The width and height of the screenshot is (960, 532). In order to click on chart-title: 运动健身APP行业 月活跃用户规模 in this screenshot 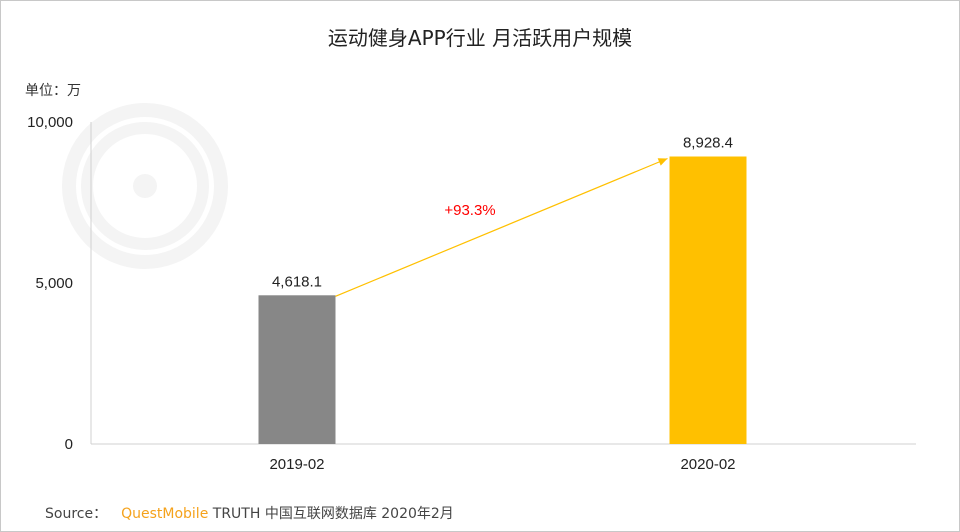, I will do `click(480, 38)`.